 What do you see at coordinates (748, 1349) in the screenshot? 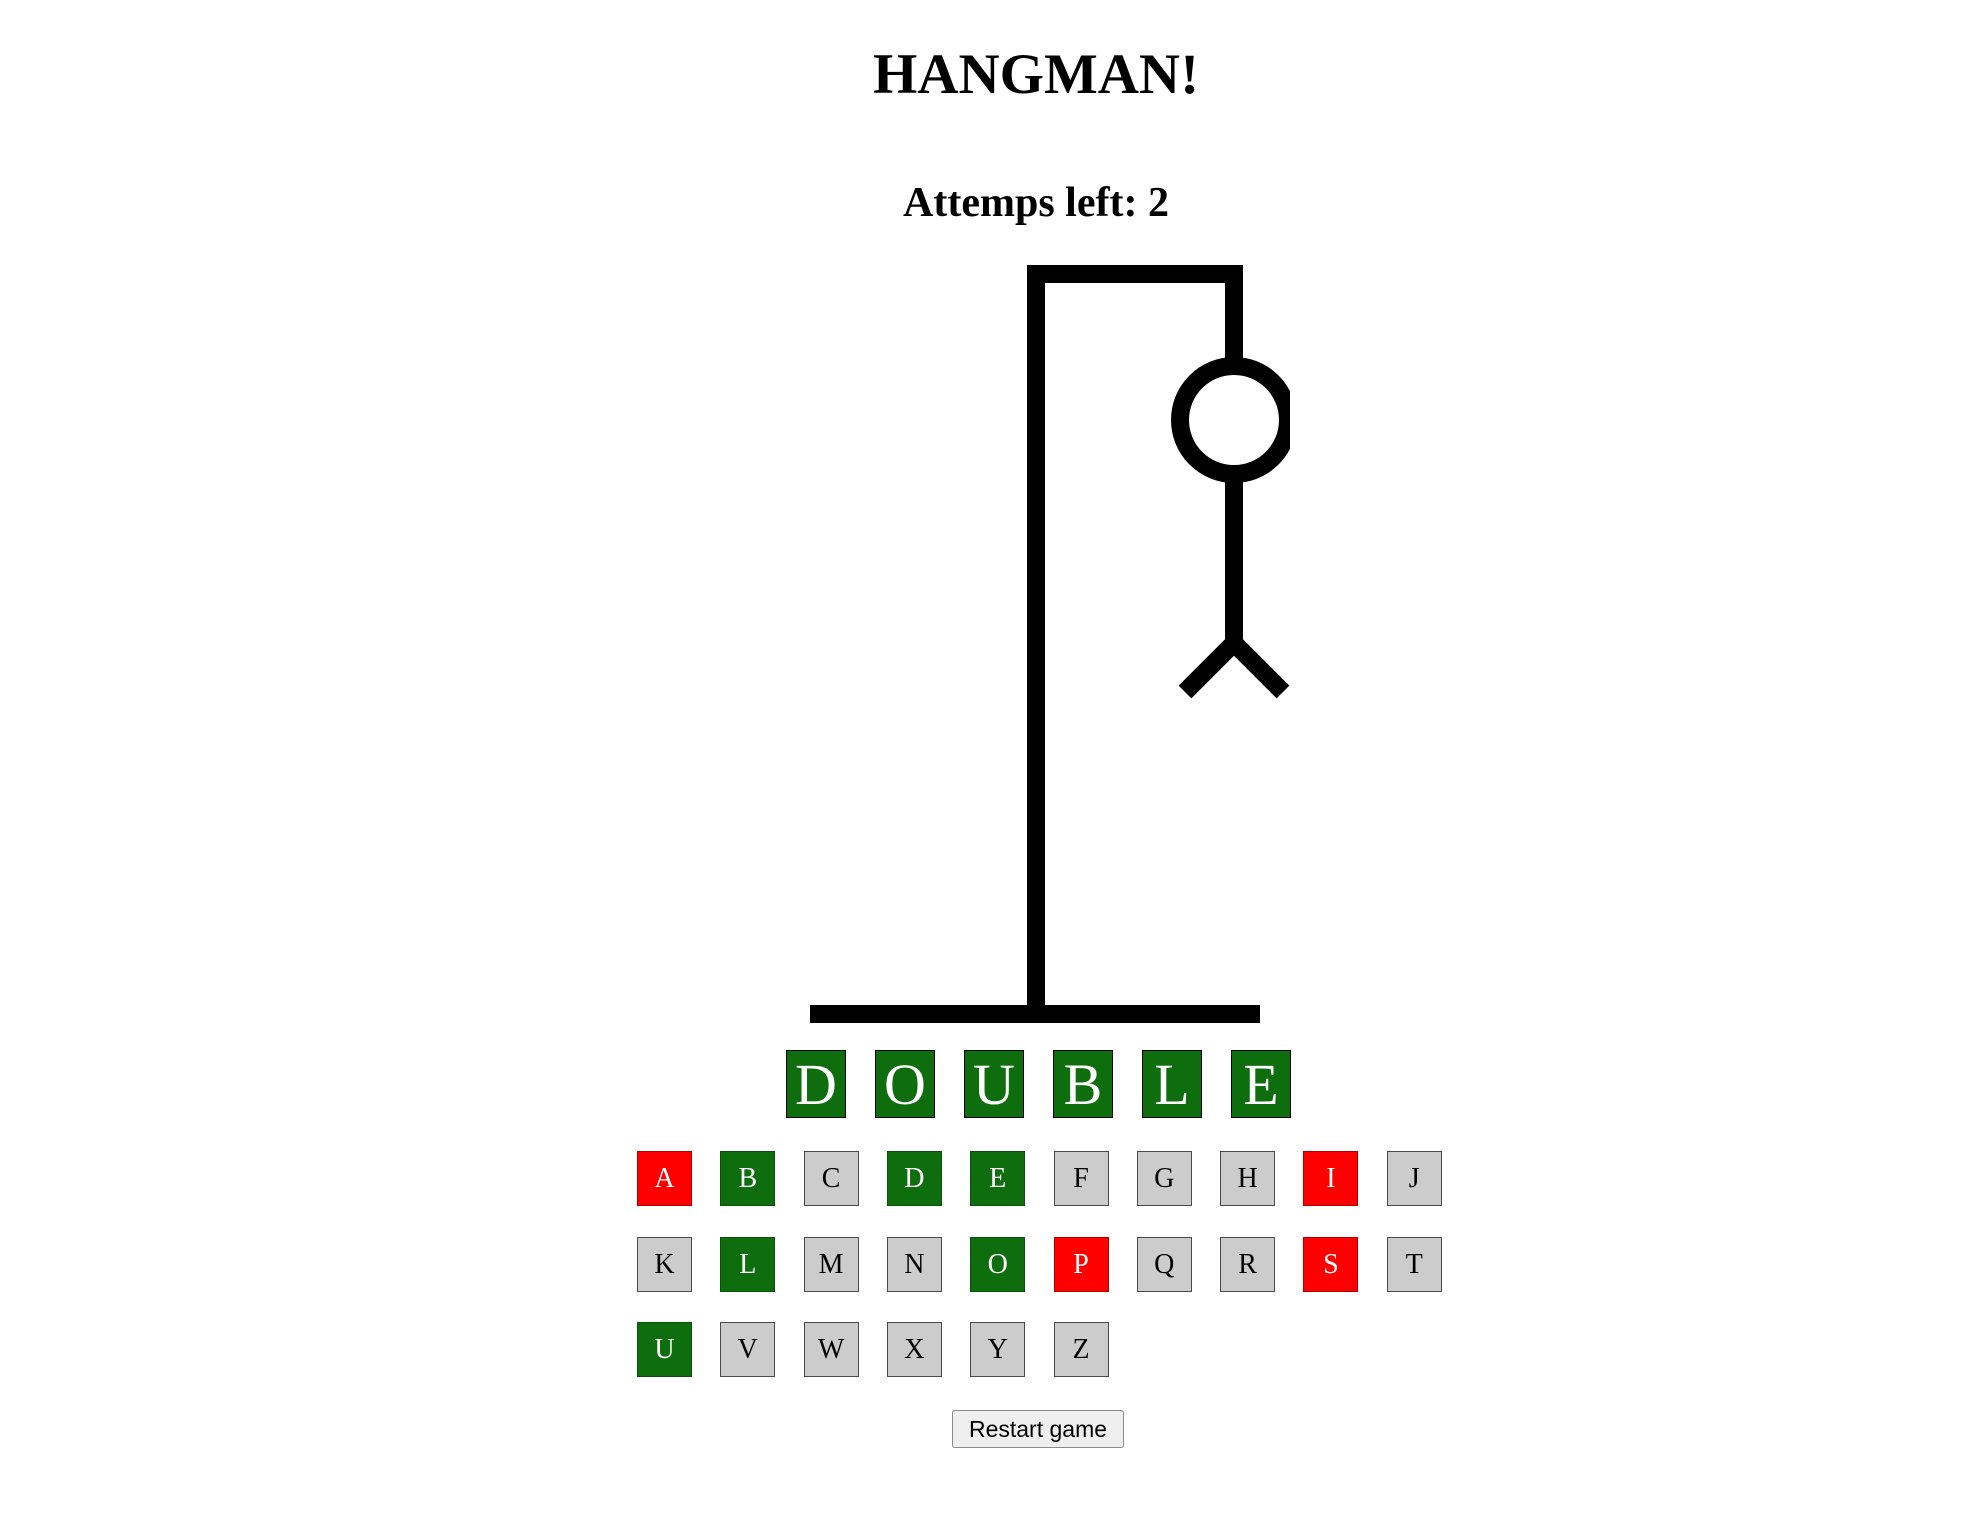
I see `letter-key-v: V` at bounding box center [748, 1349].